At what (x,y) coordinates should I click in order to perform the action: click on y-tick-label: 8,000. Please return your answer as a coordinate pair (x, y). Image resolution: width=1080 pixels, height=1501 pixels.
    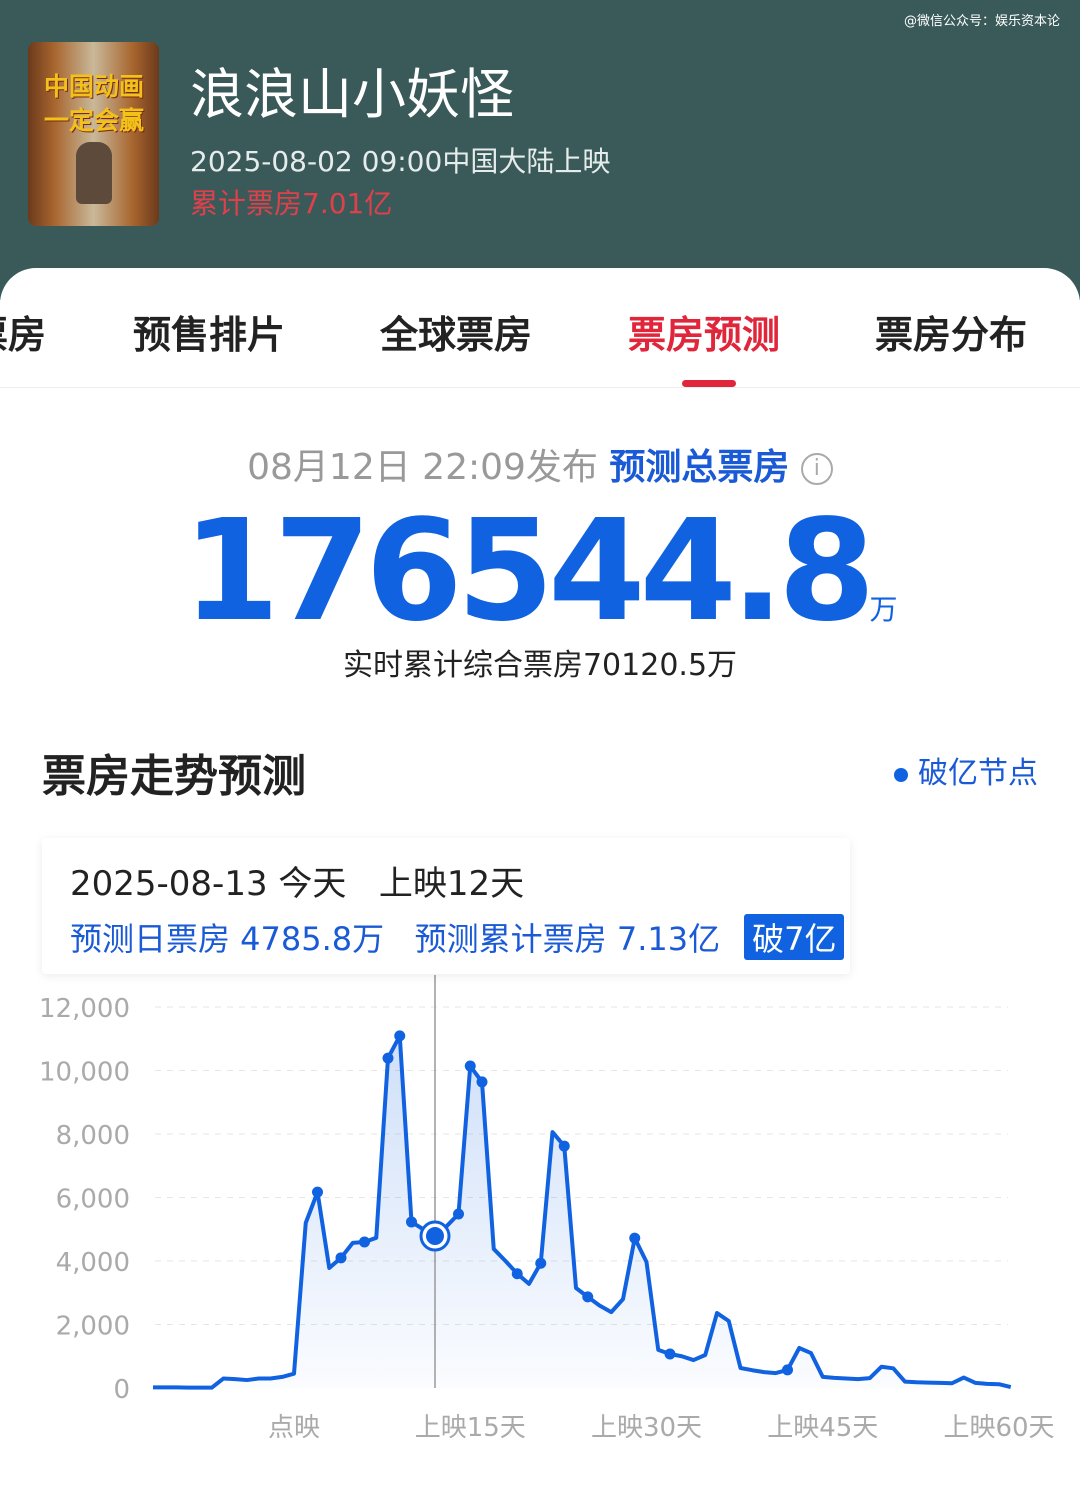
    Looking at the image, I should click on (93, 1136).